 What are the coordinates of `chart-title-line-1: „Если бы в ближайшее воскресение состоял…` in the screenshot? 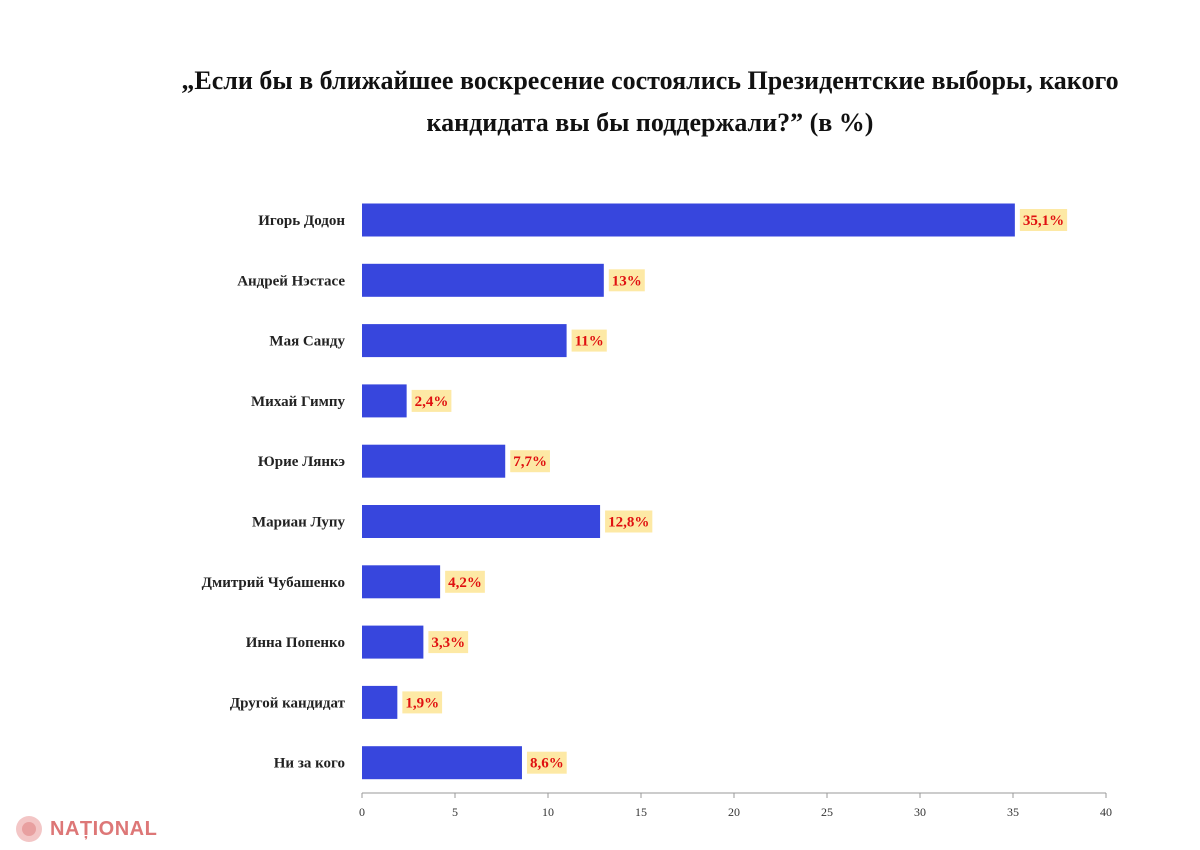 It's located at (650, 80).